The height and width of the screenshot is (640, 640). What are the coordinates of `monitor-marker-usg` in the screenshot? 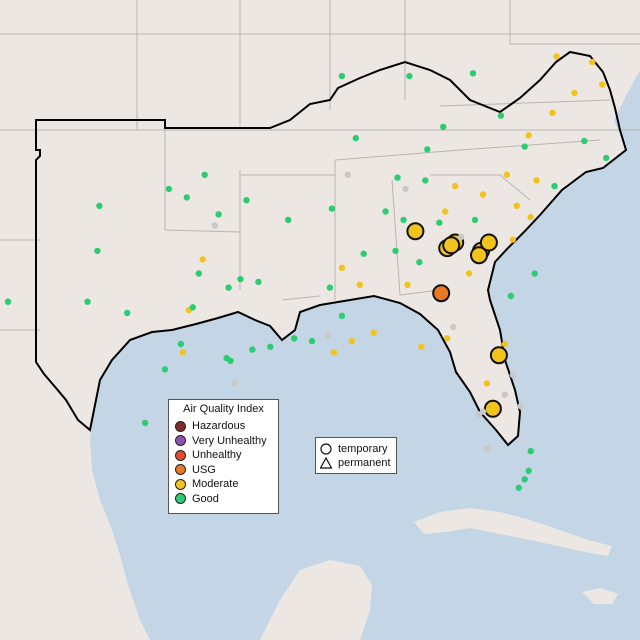 It's located at (441, 293).